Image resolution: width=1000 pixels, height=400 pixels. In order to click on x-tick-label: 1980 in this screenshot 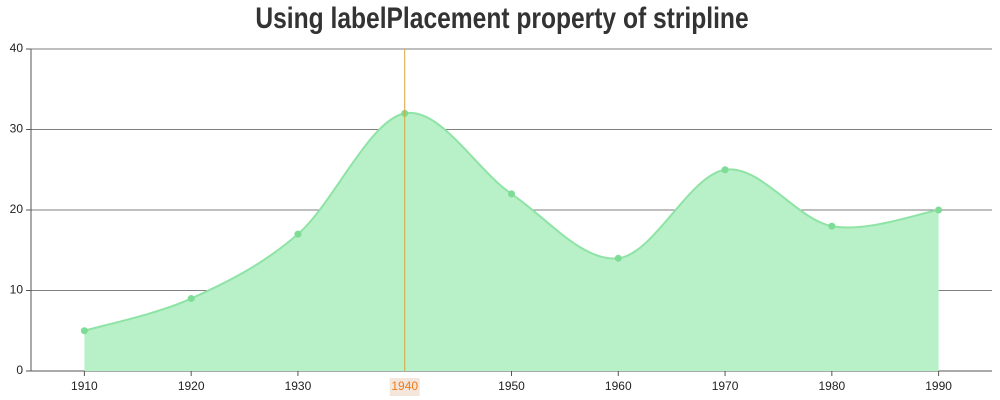, I will do `click(831, 386)`.